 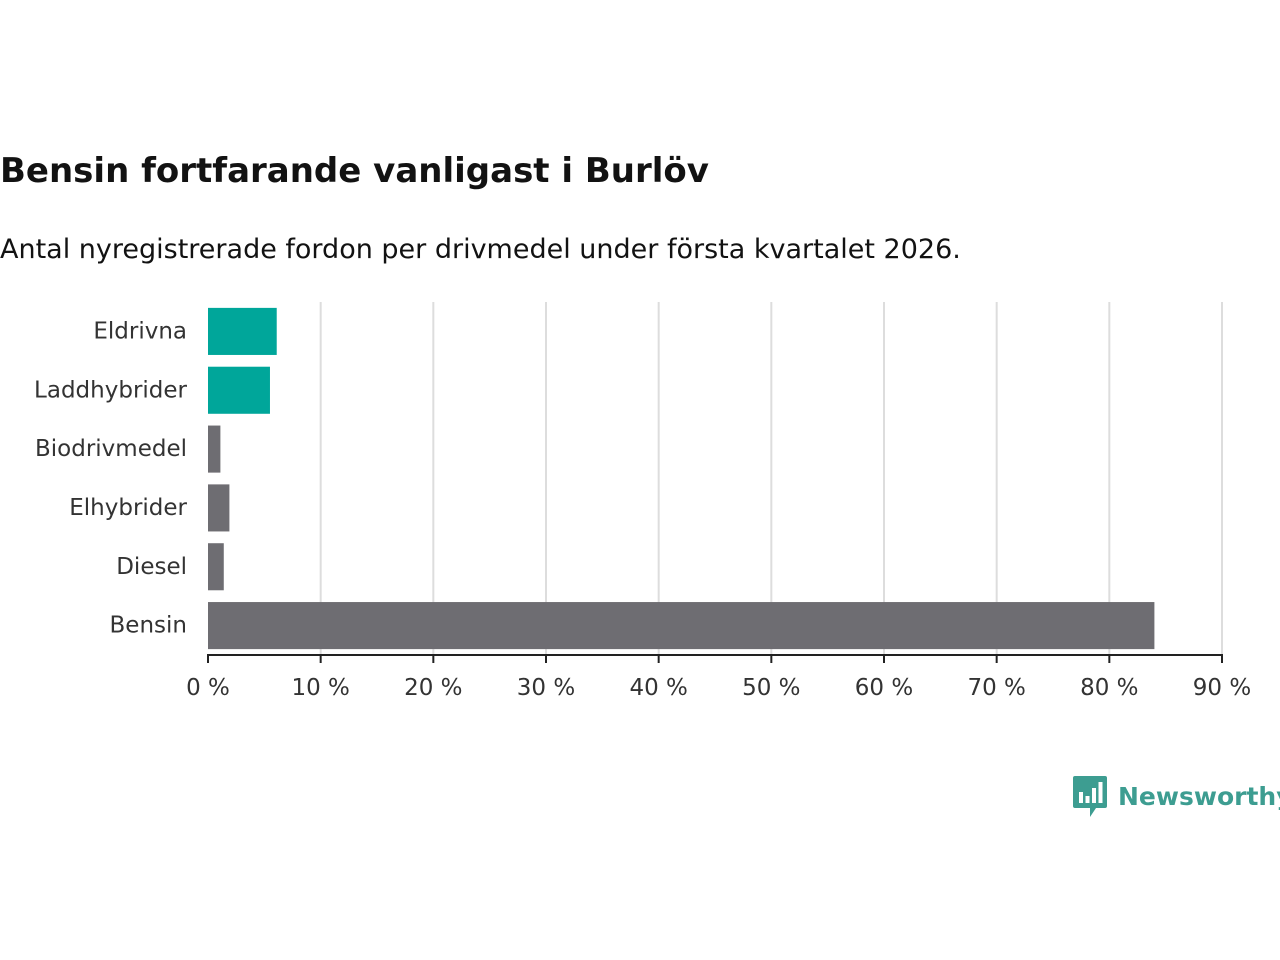 I want to click on x-axis: 0 % 10 % 20 % 30 % 40 % 50 % 60 % 70 % 80 % 90 %, so click(x=718, y=677).